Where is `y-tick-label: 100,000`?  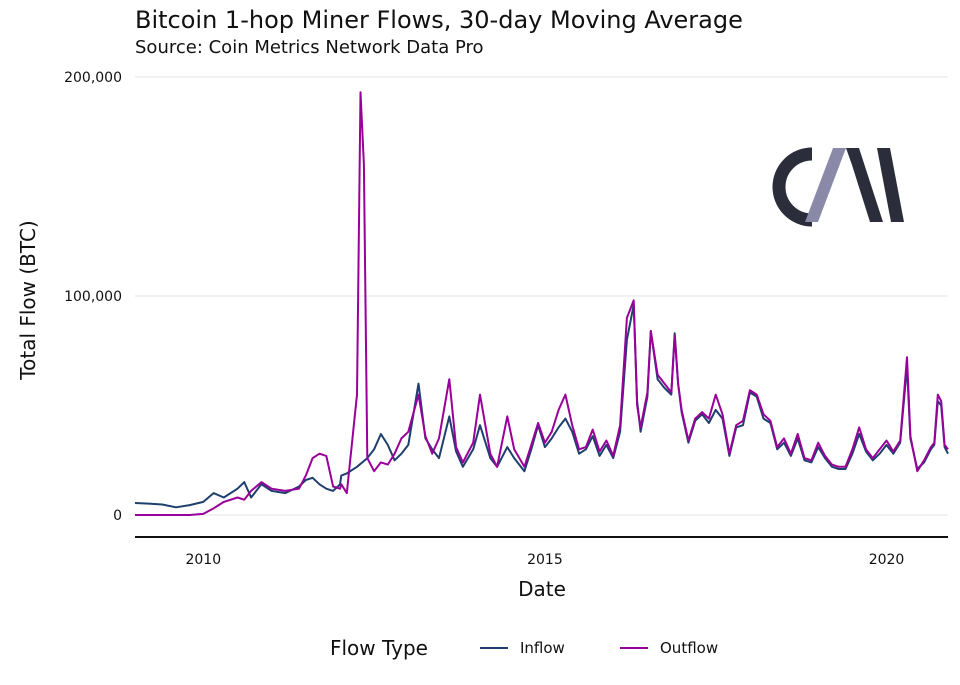 y-tick-label: 100,000 is located at coordinates (93, 297).